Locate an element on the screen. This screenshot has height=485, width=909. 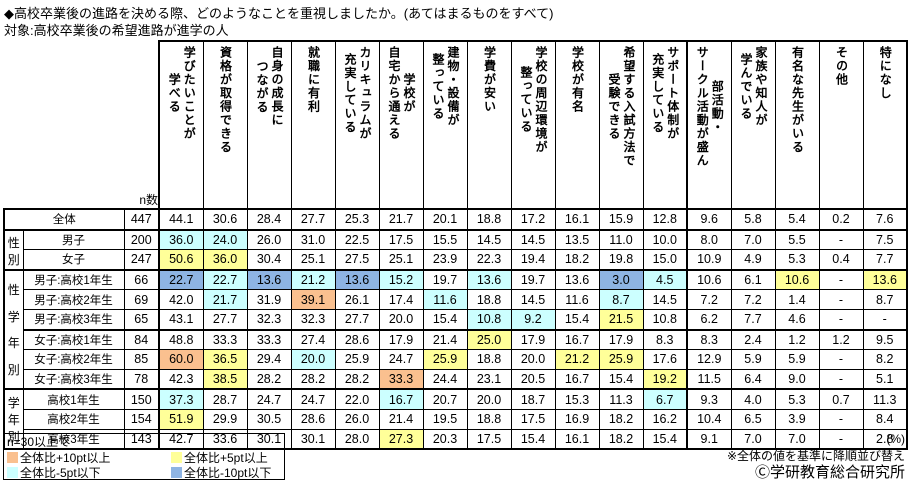
value-cell: 28.7 is located at coordinates (225, 399).